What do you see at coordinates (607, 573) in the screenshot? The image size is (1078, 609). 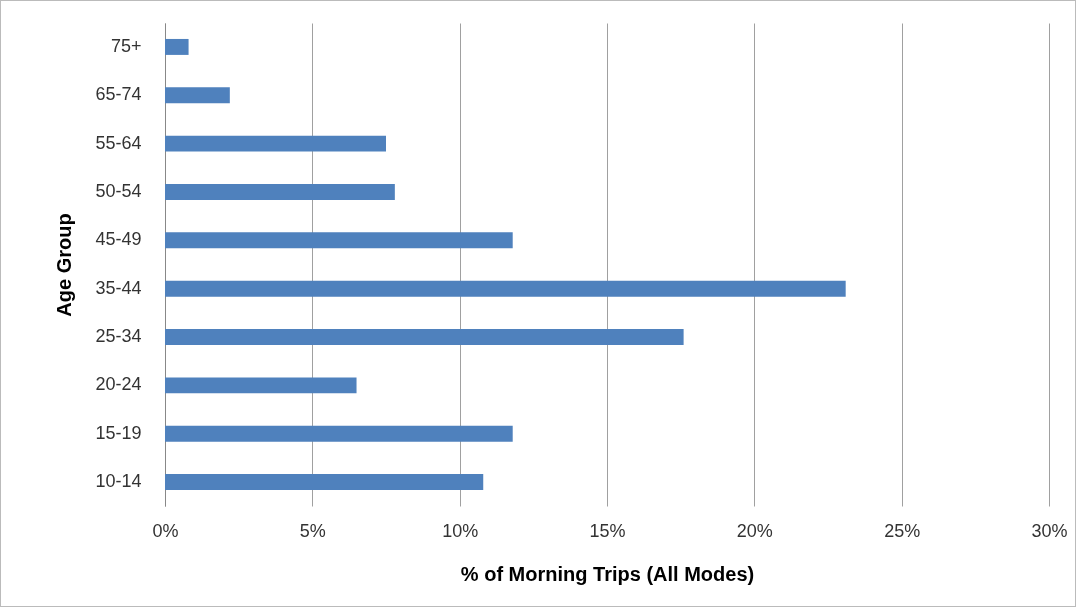 I see `x-axis-title: % of Morning Trips (All Modes)` at bounding box center [607, 573].